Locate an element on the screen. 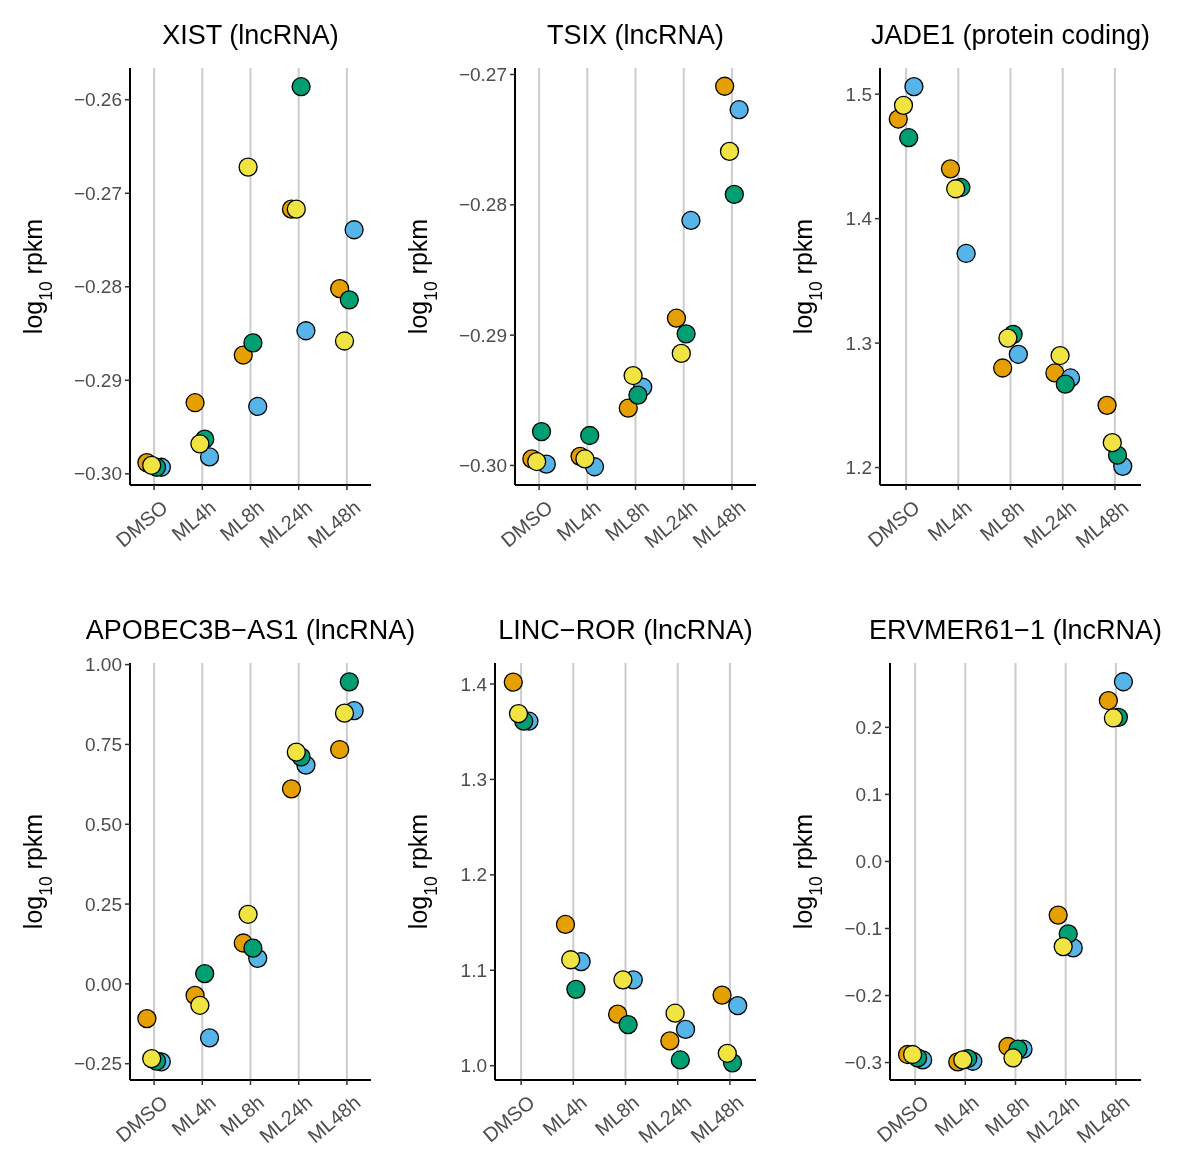 The height and width of the screenshot is (1155, 1182). y-tick-label: 0.2 is located at coordinates (868, 728).